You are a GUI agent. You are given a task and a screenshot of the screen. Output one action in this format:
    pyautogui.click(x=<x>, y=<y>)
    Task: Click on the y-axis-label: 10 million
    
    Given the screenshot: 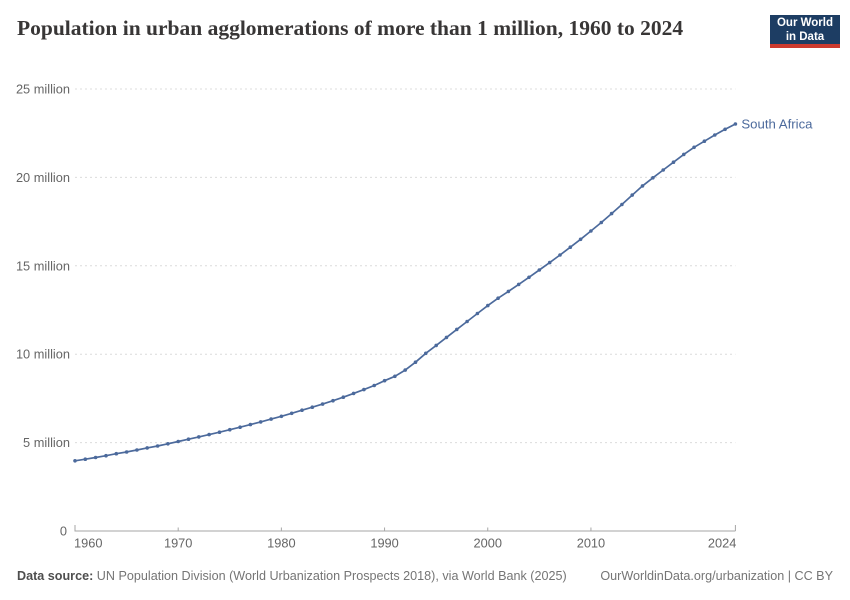 What is the action you would take?
    pyautogui.click(x=43, y=354)
    